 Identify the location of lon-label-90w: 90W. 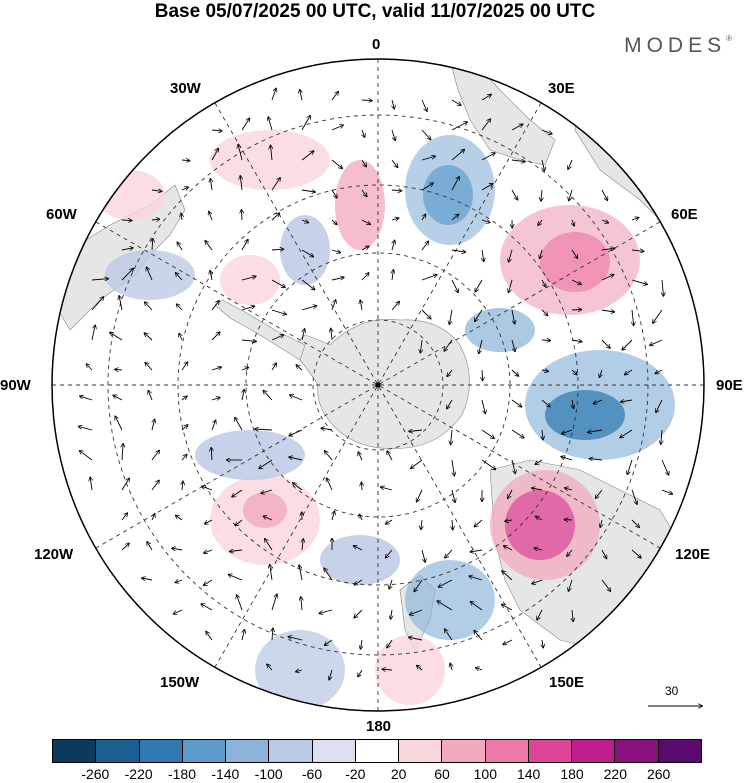
(15, 385).